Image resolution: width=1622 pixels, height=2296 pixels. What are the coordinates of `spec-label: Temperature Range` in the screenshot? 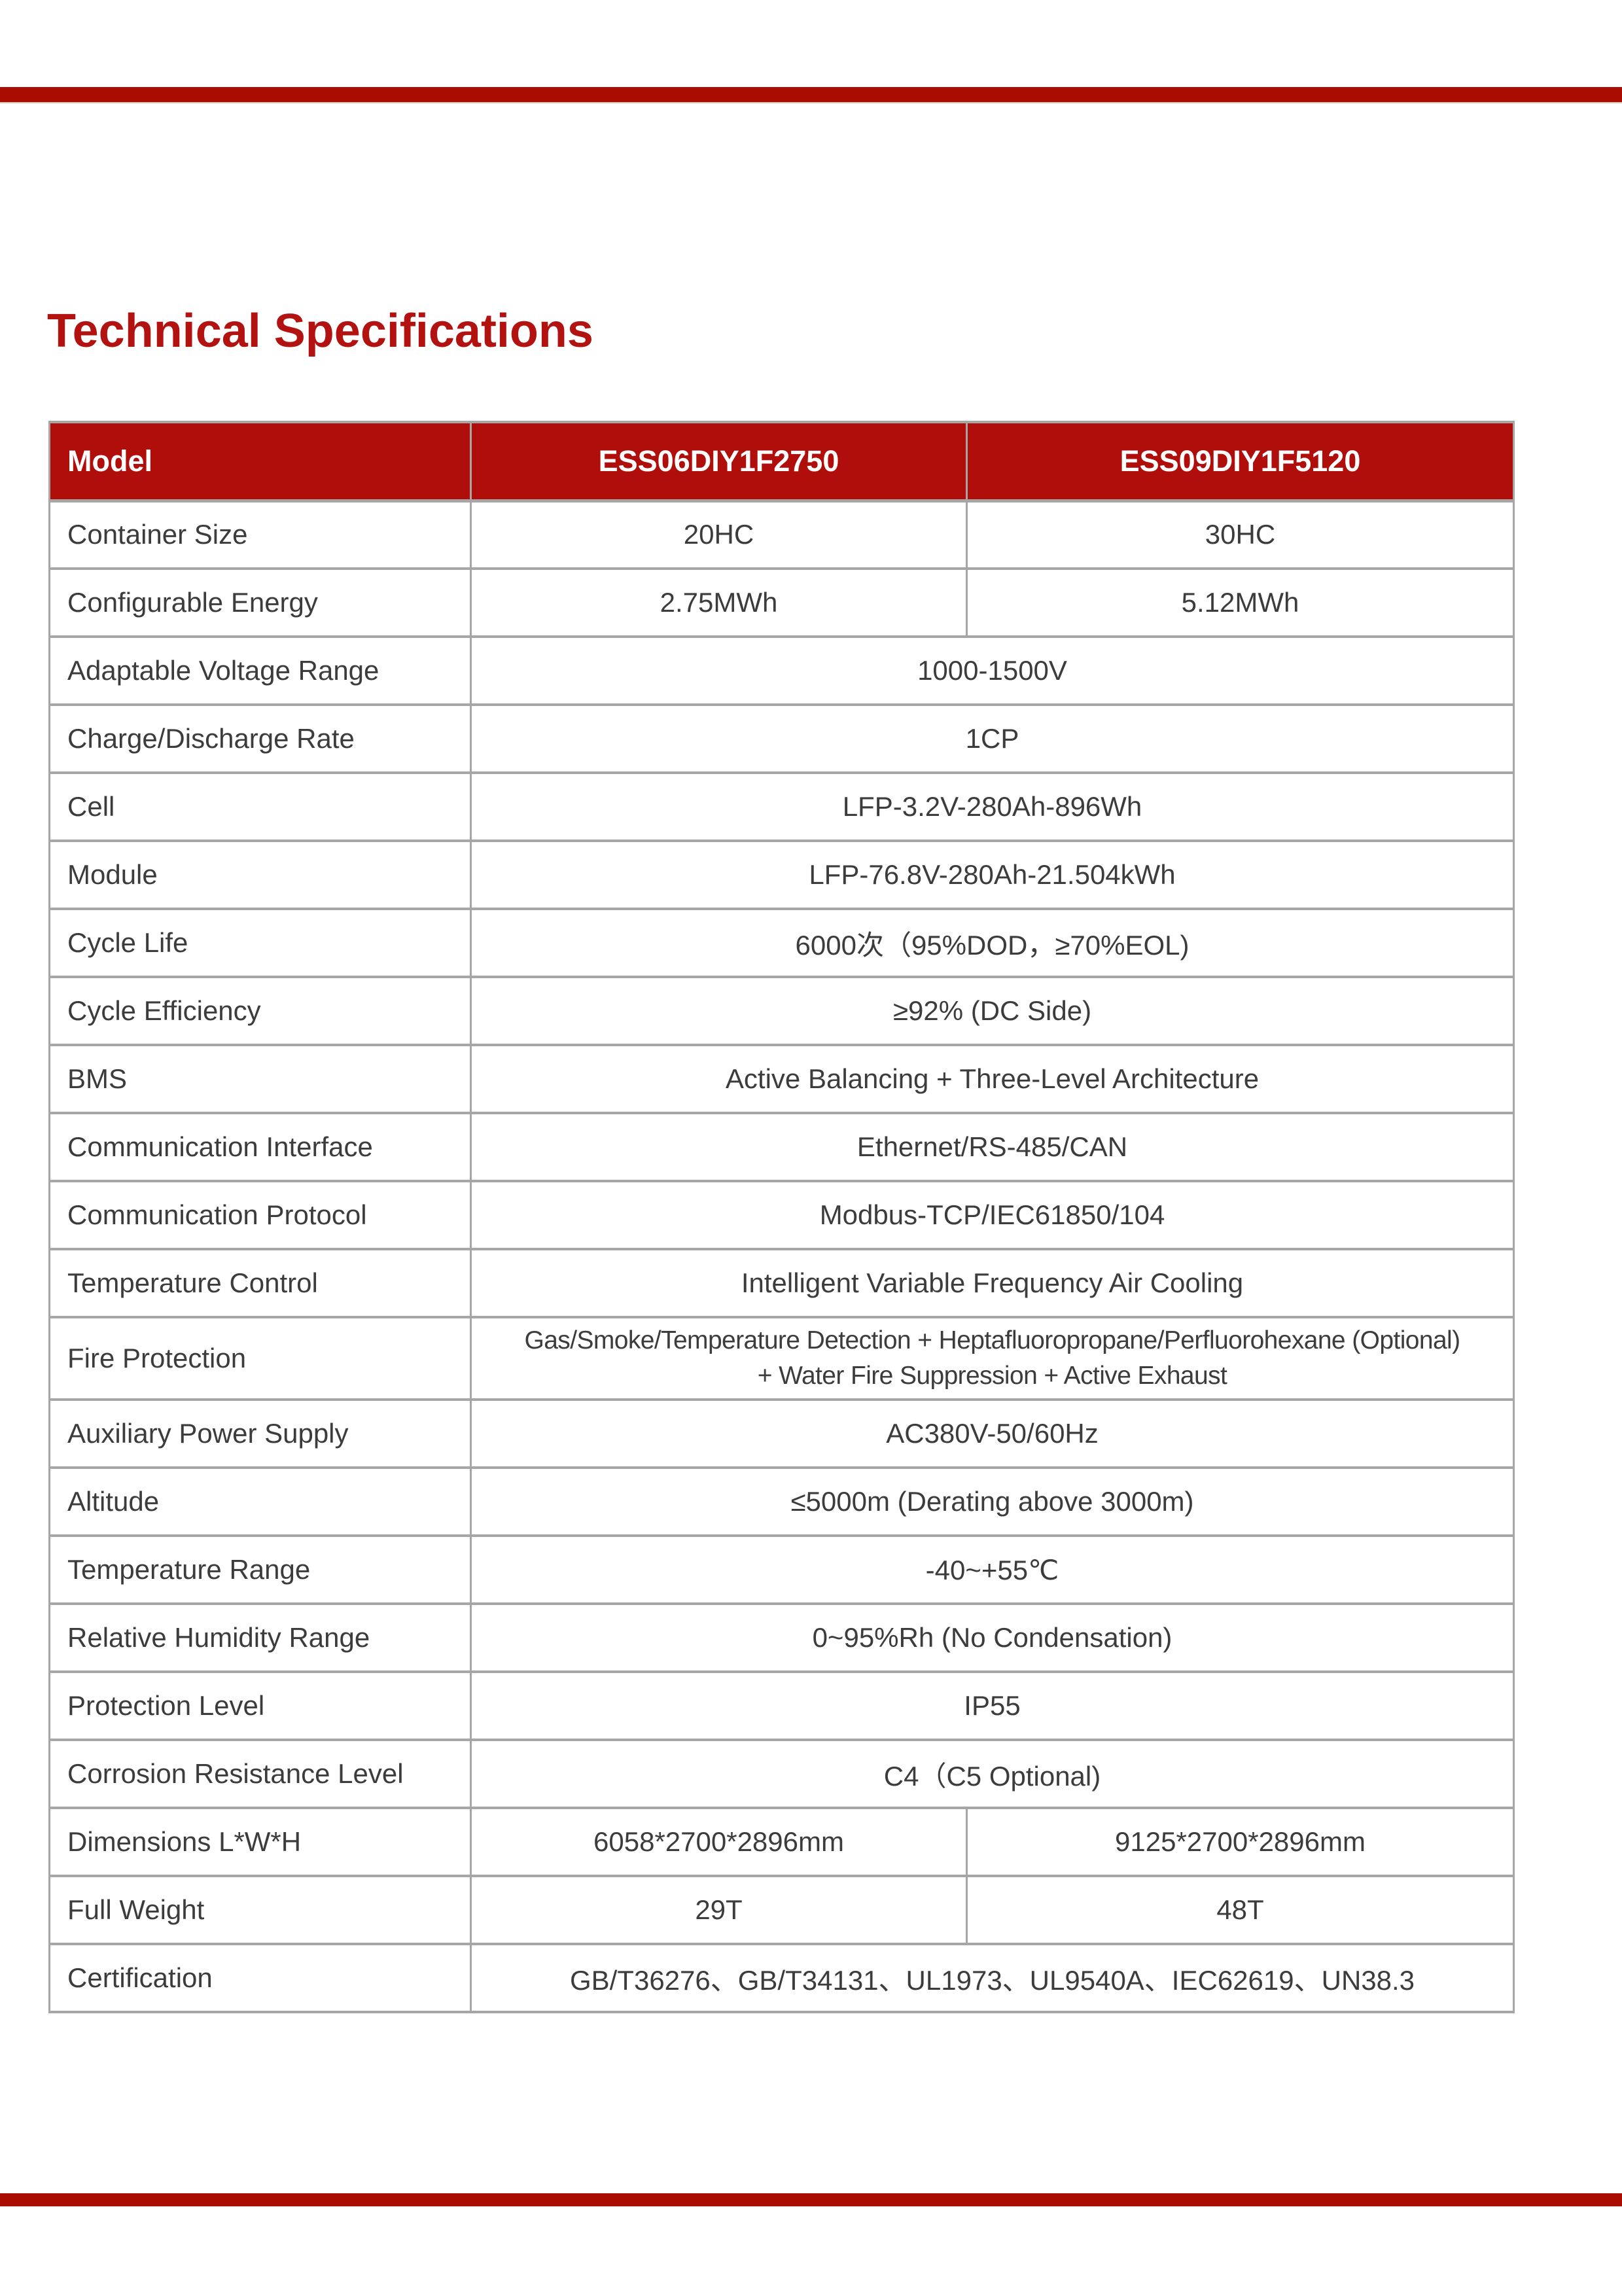 It's located at (260, 1570).